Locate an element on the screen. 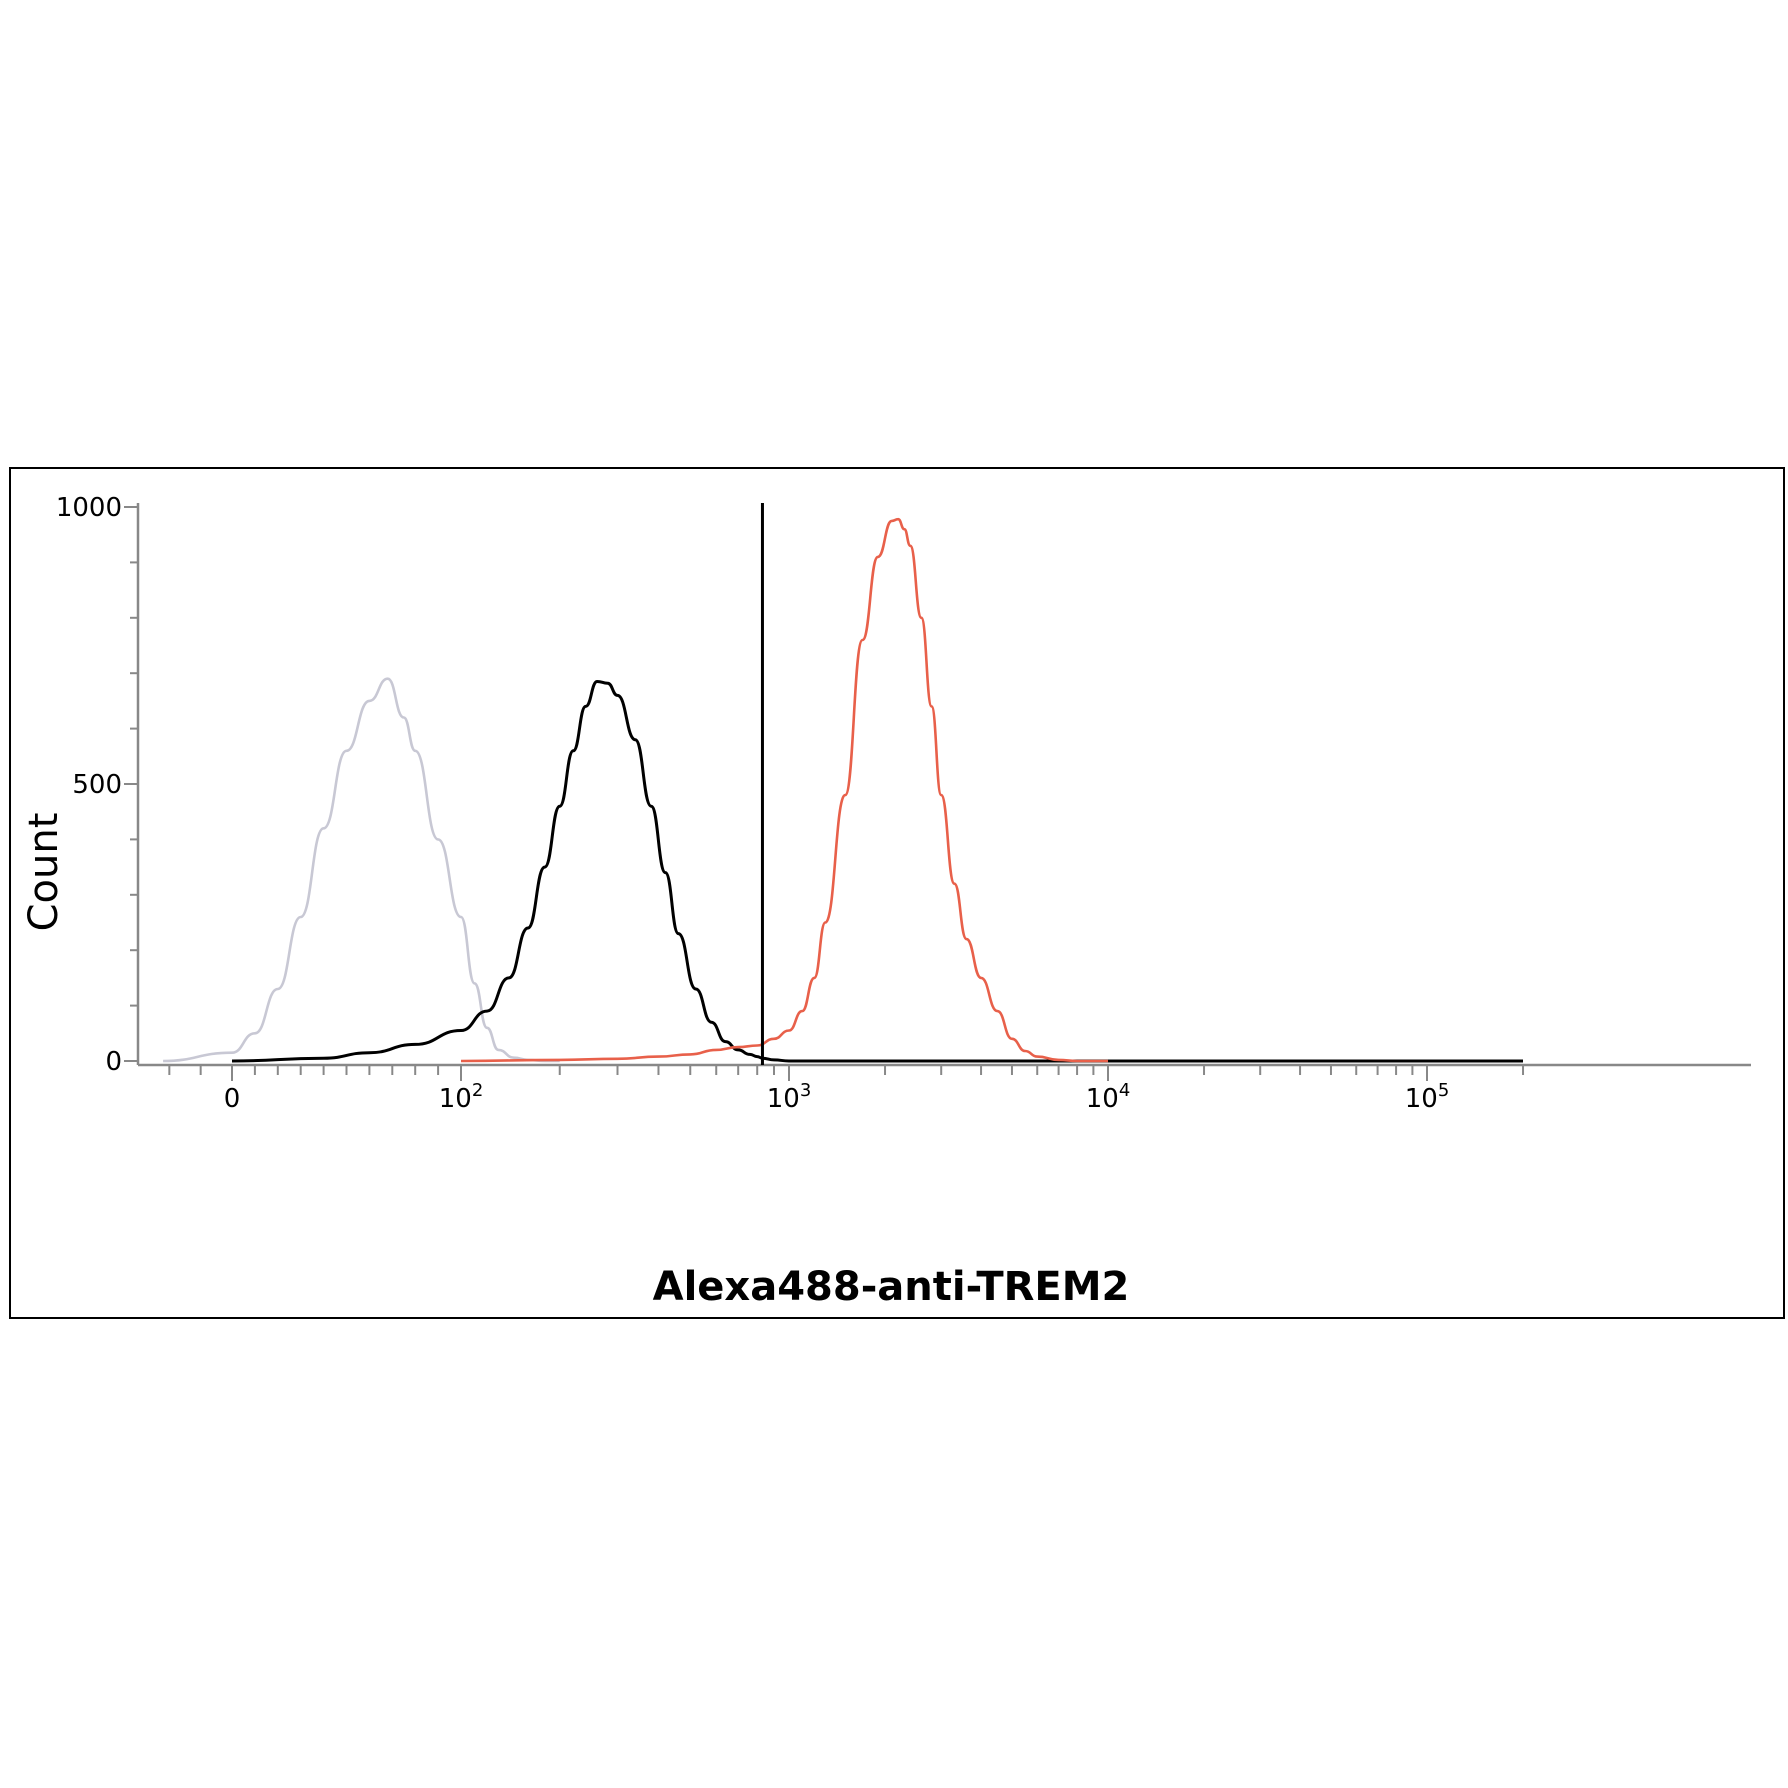 Image resolution: width=1788 pixels, height=1788 pixels. y-axis-title: Count is located at coordinates (44, 872).